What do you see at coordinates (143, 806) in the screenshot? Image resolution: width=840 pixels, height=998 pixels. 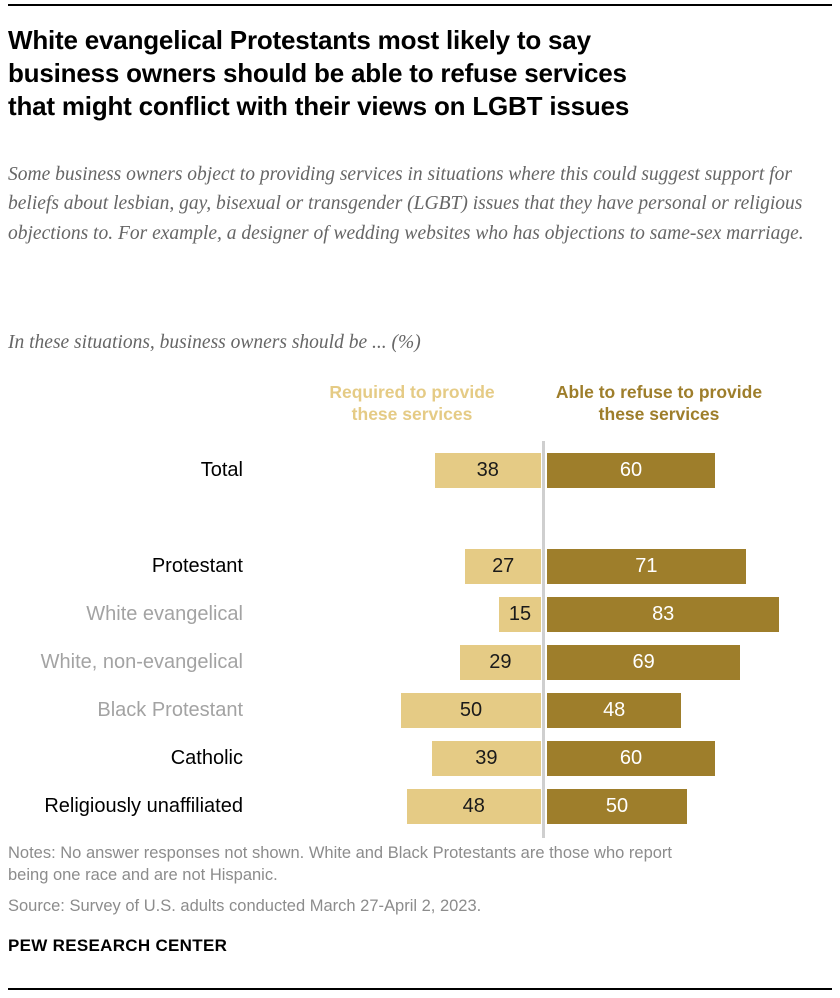 I see `category-label: Religiously unaffiliated` at bounding box center [143, 806].